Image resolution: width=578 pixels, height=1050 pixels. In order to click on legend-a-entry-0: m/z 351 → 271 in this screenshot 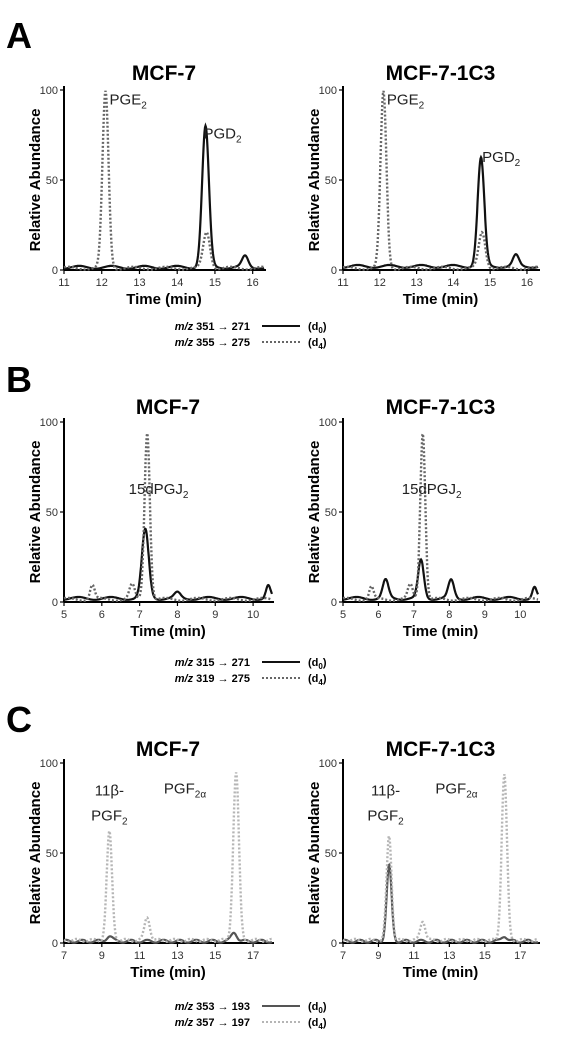, I will do `click(212, 327)`.